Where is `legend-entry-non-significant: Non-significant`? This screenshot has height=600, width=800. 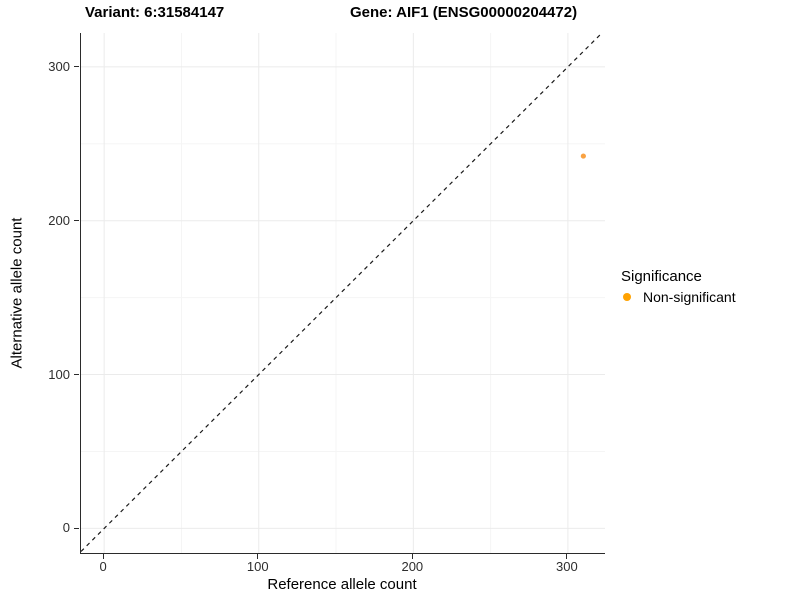 legend-entry-non-significant: Non-significant is located at coordinates (678, 297).